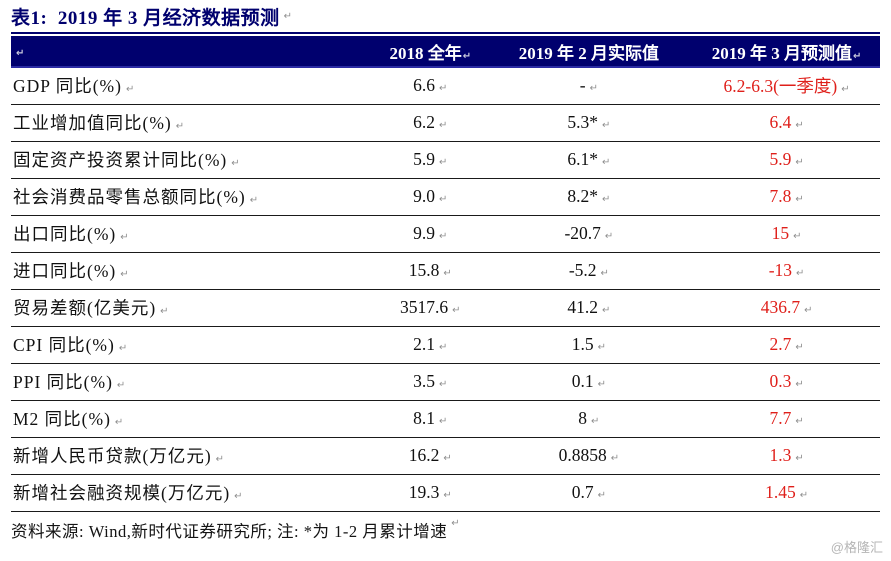 This screenshot has width=891, height=561. What do you see at coordinates (424, 159) in the screenshot?
I see `value-2018-cell-value: 5.9` at bounding box center [424, 159].